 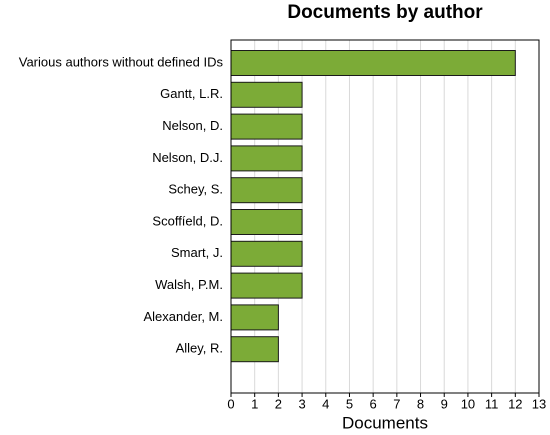 What do you see at coordinates (301, 403) in the screenshot?
I see `x-tick-label: 3` at bounding box center [301, 403].